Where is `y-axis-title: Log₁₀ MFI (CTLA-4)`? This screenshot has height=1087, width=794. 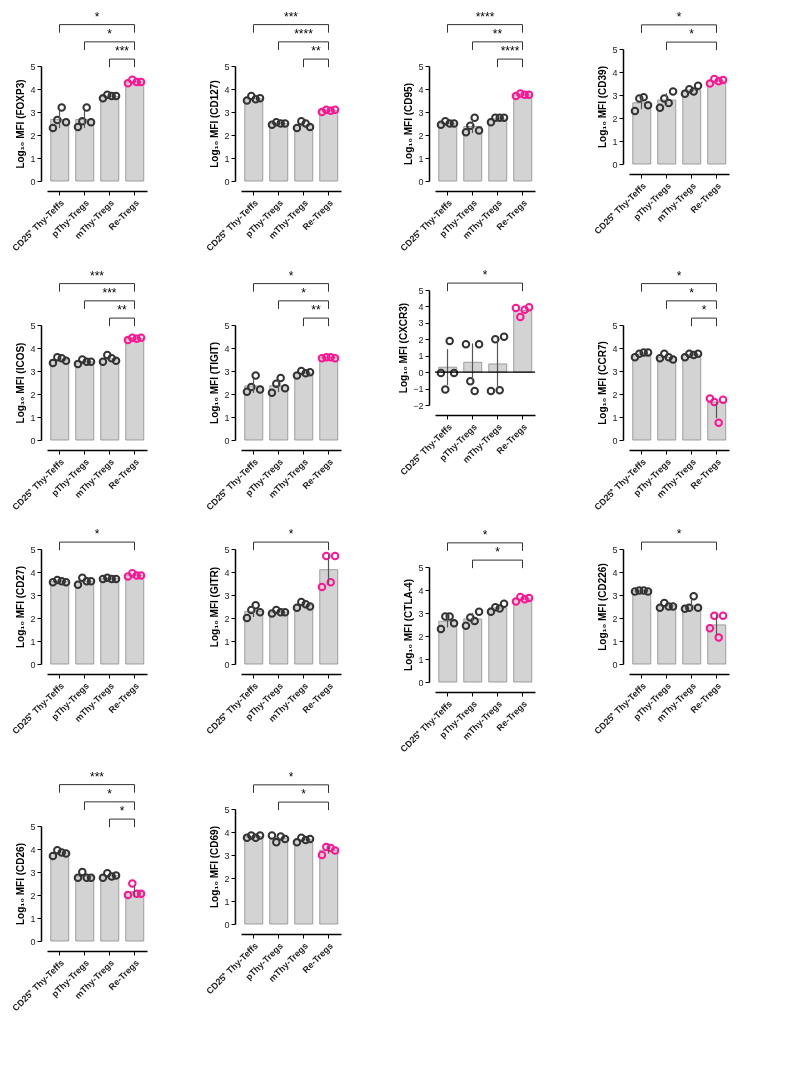
y-axis-title: Log₁₀ MFI (CTLA-4) is located at coordinates (409, 625).